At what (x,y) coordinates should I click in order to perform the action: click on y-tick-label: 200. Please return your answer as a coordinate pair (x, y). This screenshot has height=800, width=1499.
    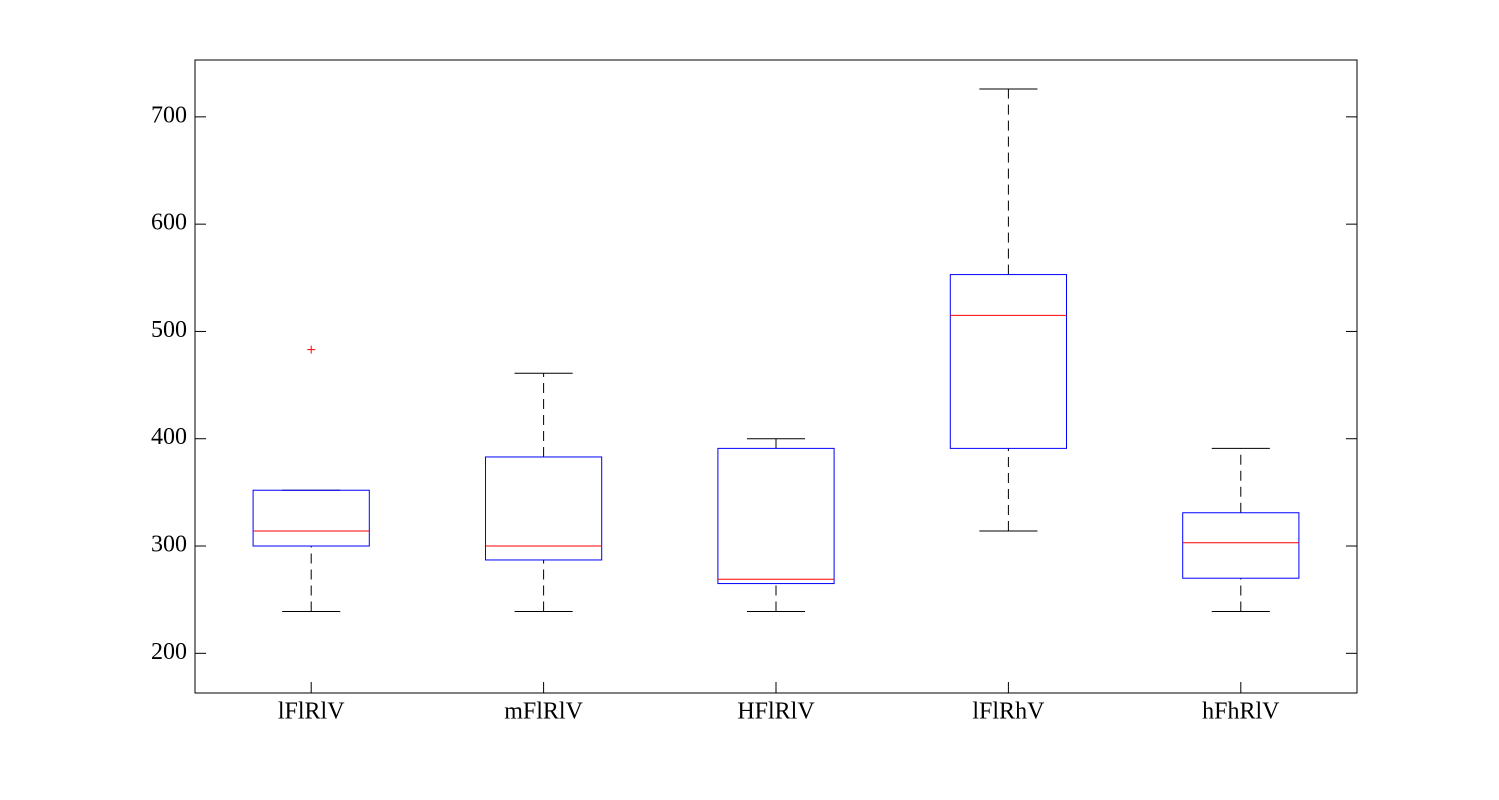
    Looking at the image, I should click on (169, 652).